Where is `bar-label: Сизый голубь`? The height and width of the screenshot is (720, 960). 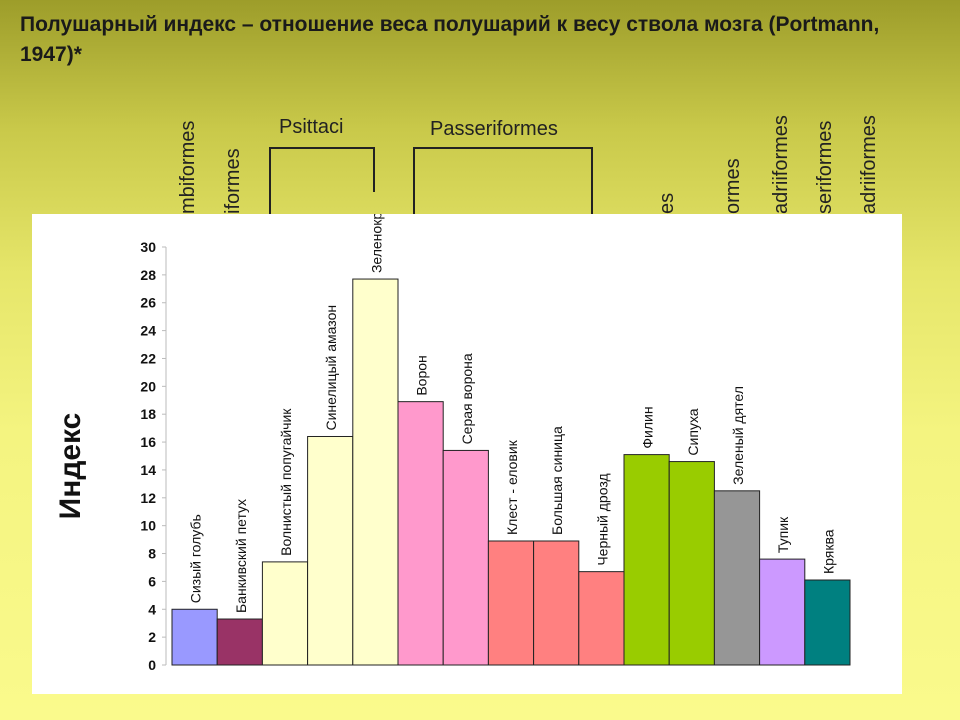
bar-label: Сизый голубь is located at coordinates (196, 558).